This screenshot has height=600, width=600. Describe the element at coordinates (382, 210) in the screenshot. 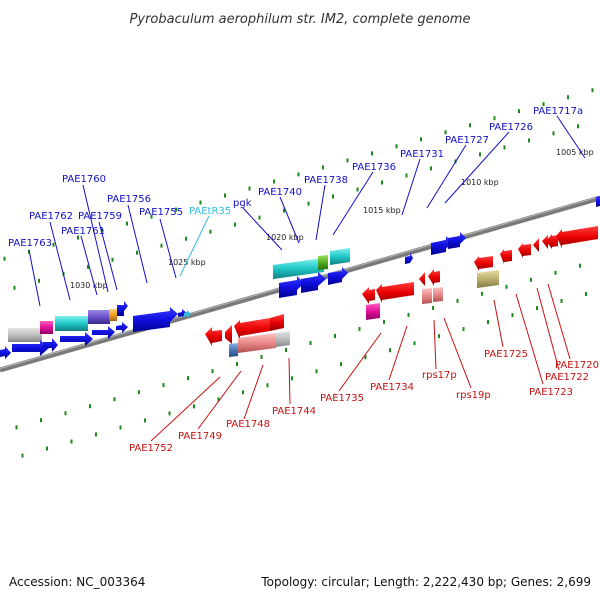

I see `kbp-label-1015: 1015 kbp` at that location.